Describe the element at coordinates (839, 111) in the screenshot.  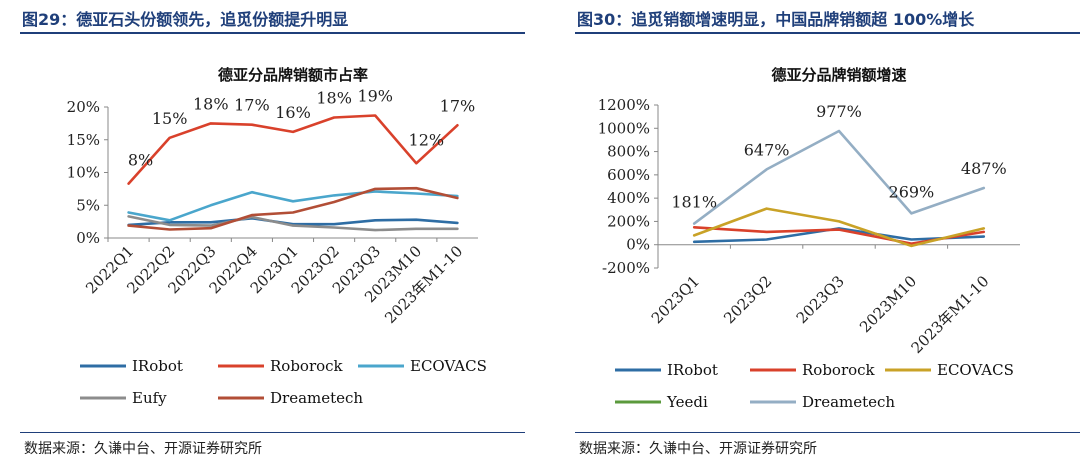
I see `data-label: 977%` at that location.